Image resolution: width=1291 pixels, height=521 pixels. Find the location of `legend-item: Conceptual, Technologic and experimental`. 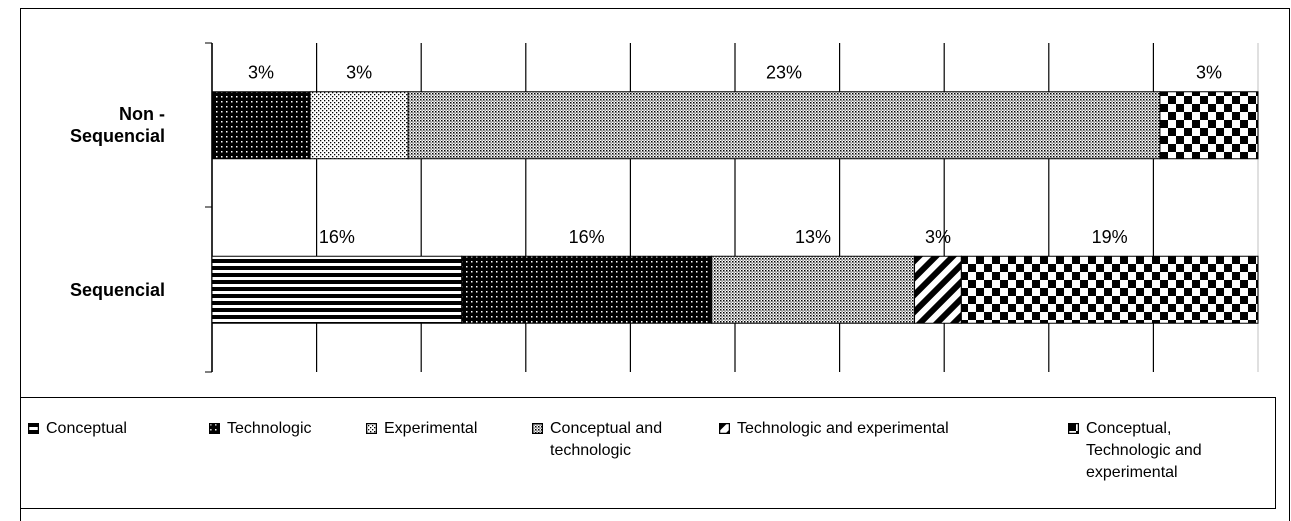

legend-item: Conceptual, Technologic and experimental is located at coordinates (1148, 451).